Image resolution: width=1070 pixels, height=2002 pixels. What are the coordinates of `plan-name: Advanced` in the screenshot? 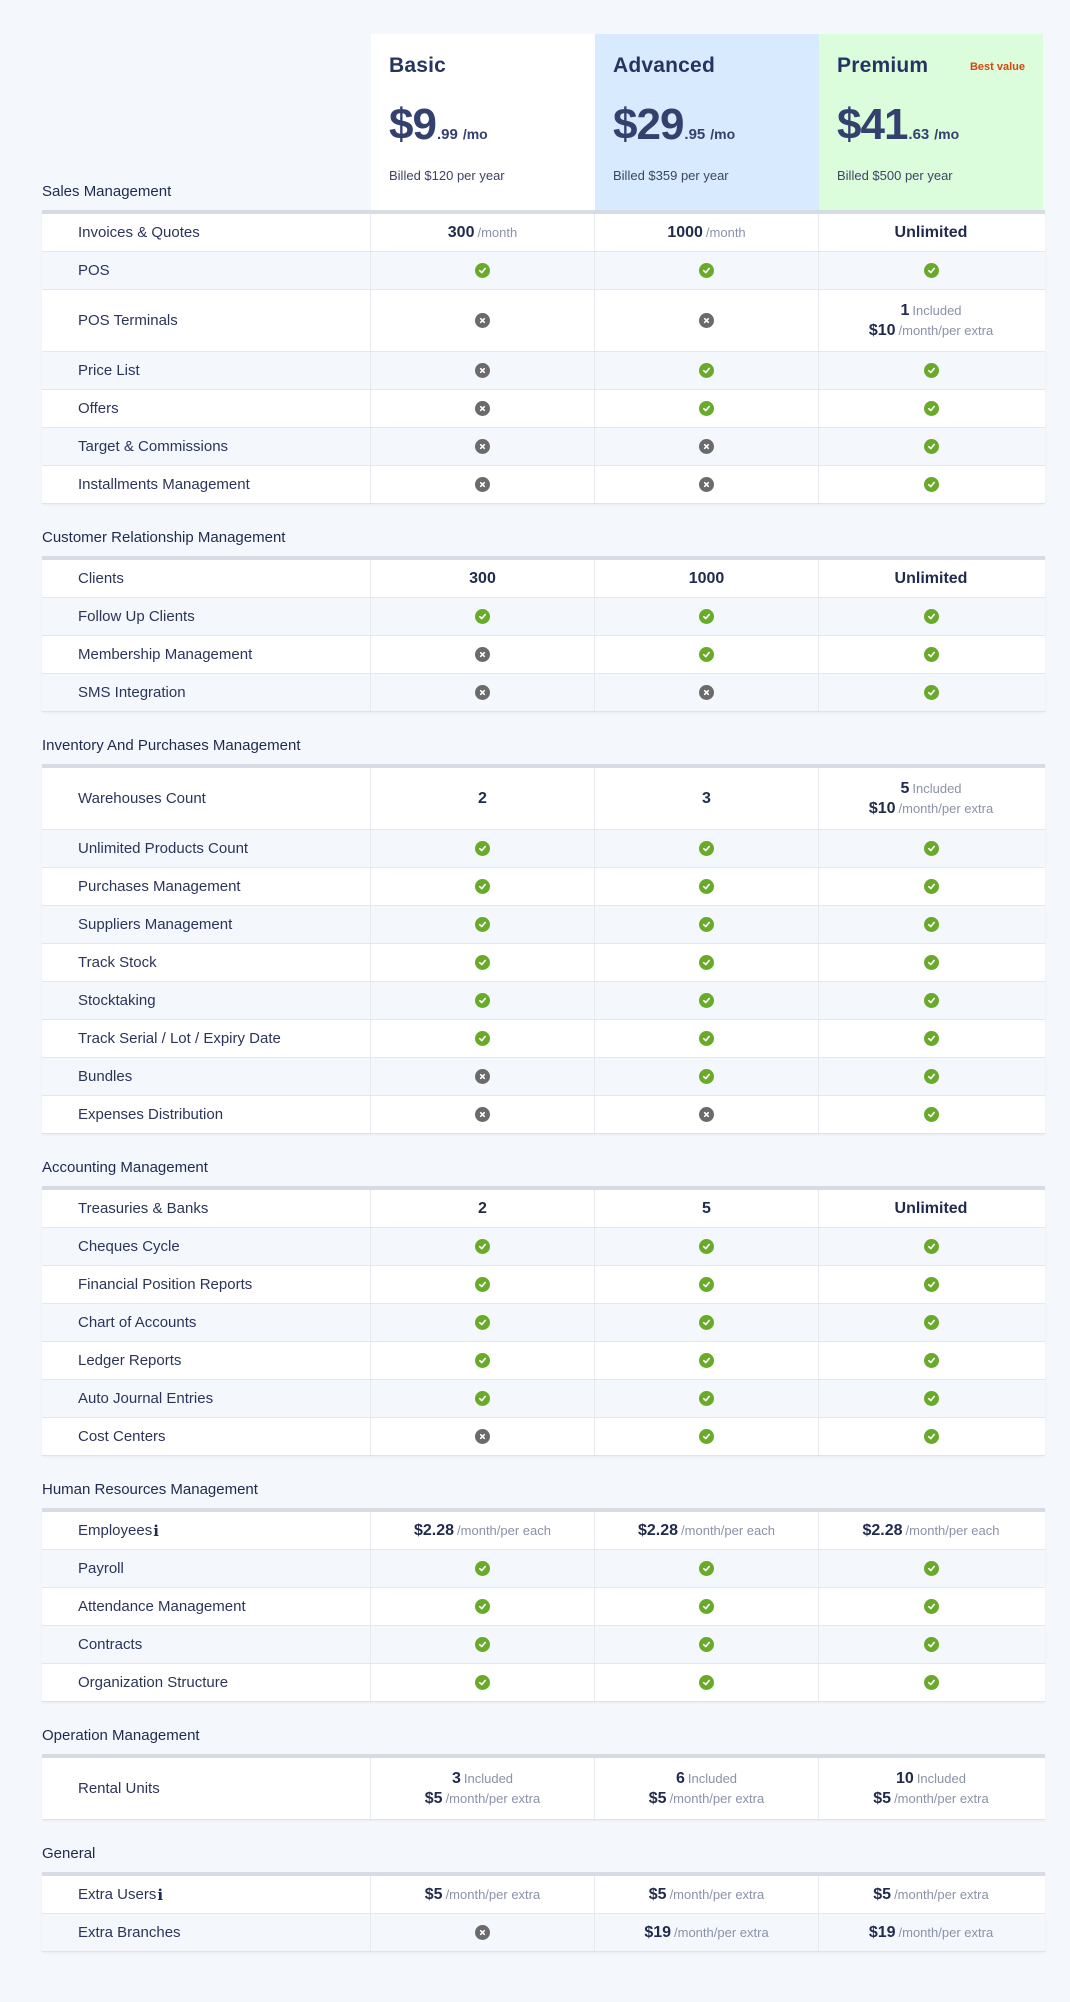 It's located at (664, 65).